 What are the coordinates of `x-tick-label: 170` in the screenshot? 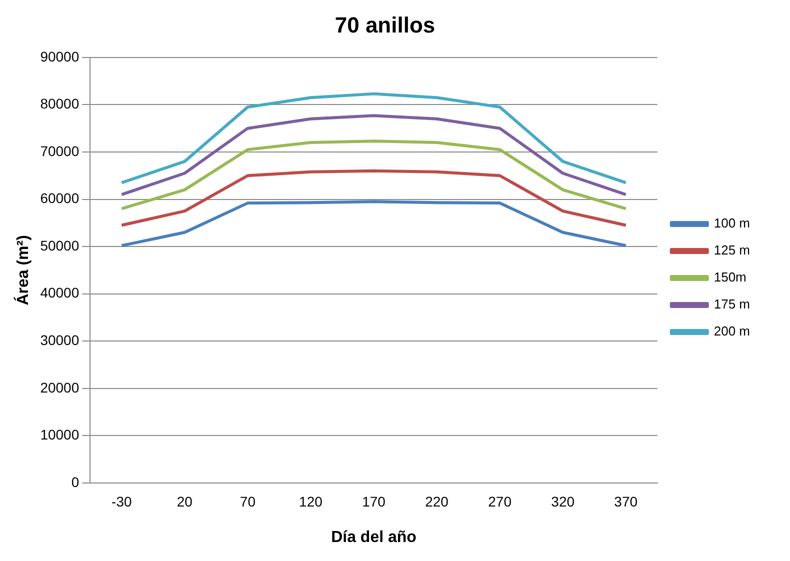 It's located at (374, 501).